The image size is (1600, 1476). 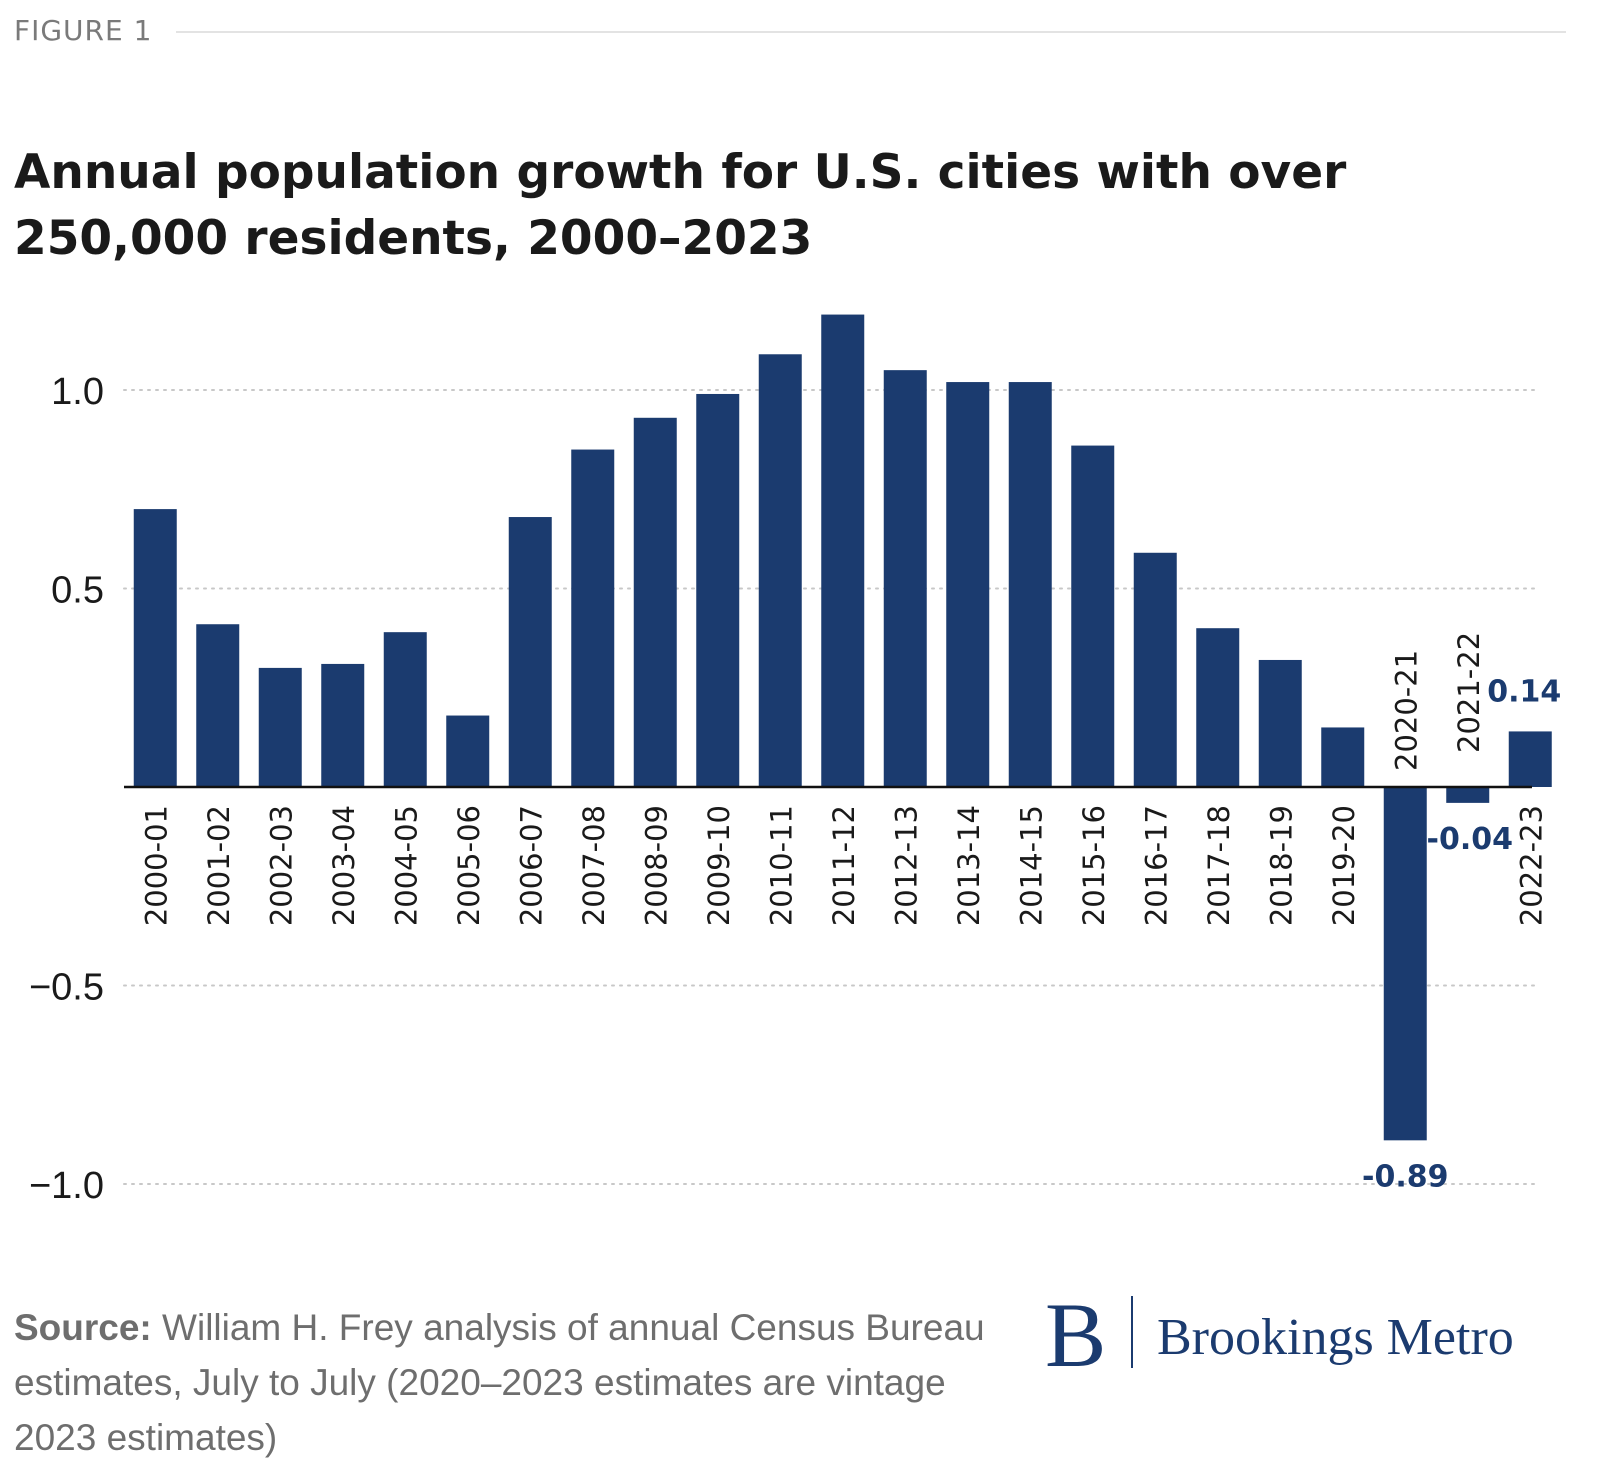 What do you see at coordinates (1094, 865) in the screenshot?
I see `x-tick-label: 2015-16` at bounding box center [1094, 865].